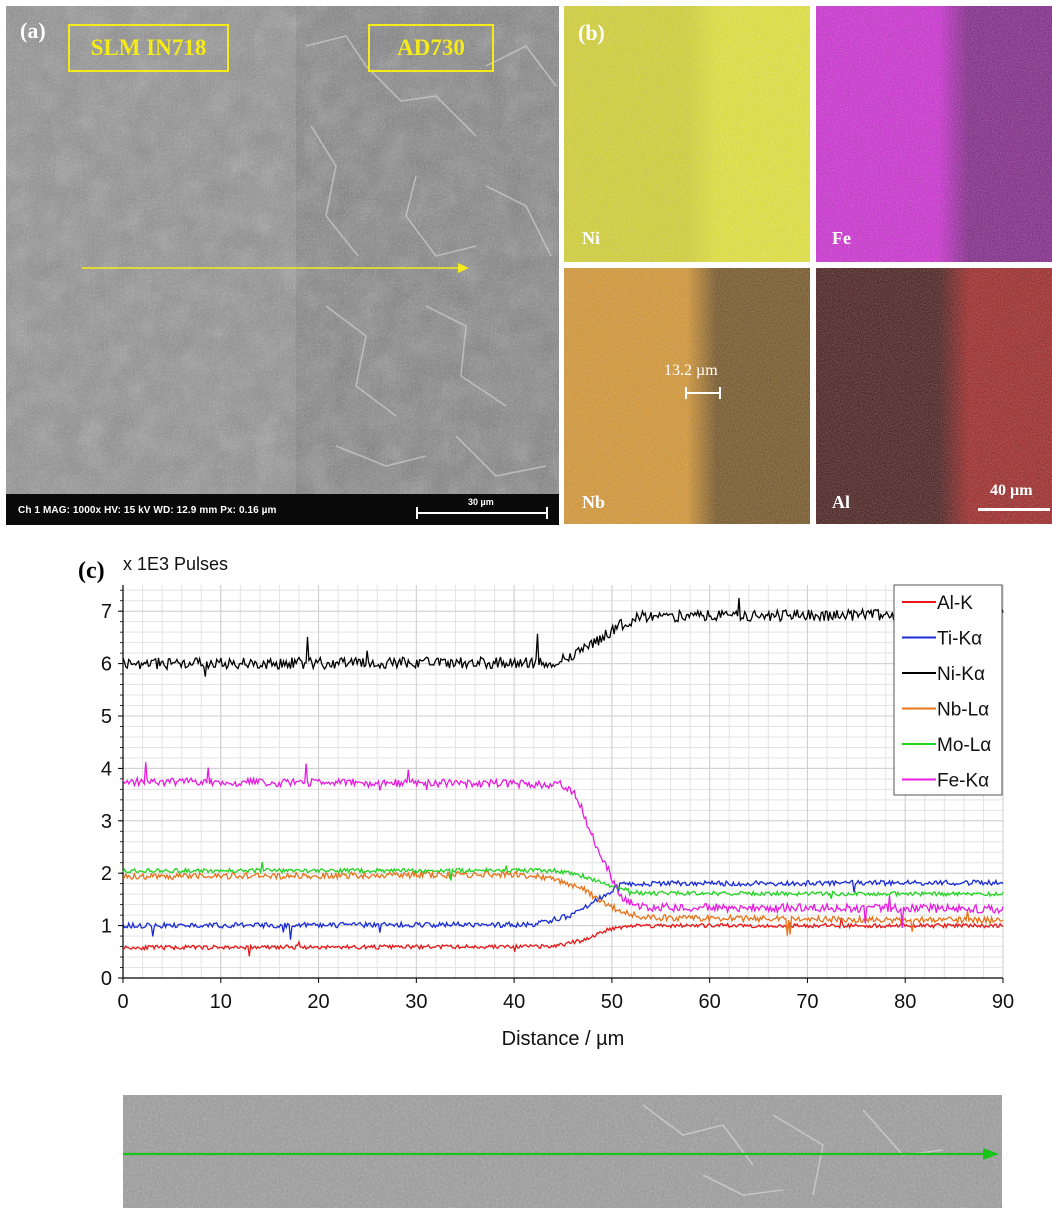  I want to click on label-slm-in718: SLM IN718, so click(148, 48).